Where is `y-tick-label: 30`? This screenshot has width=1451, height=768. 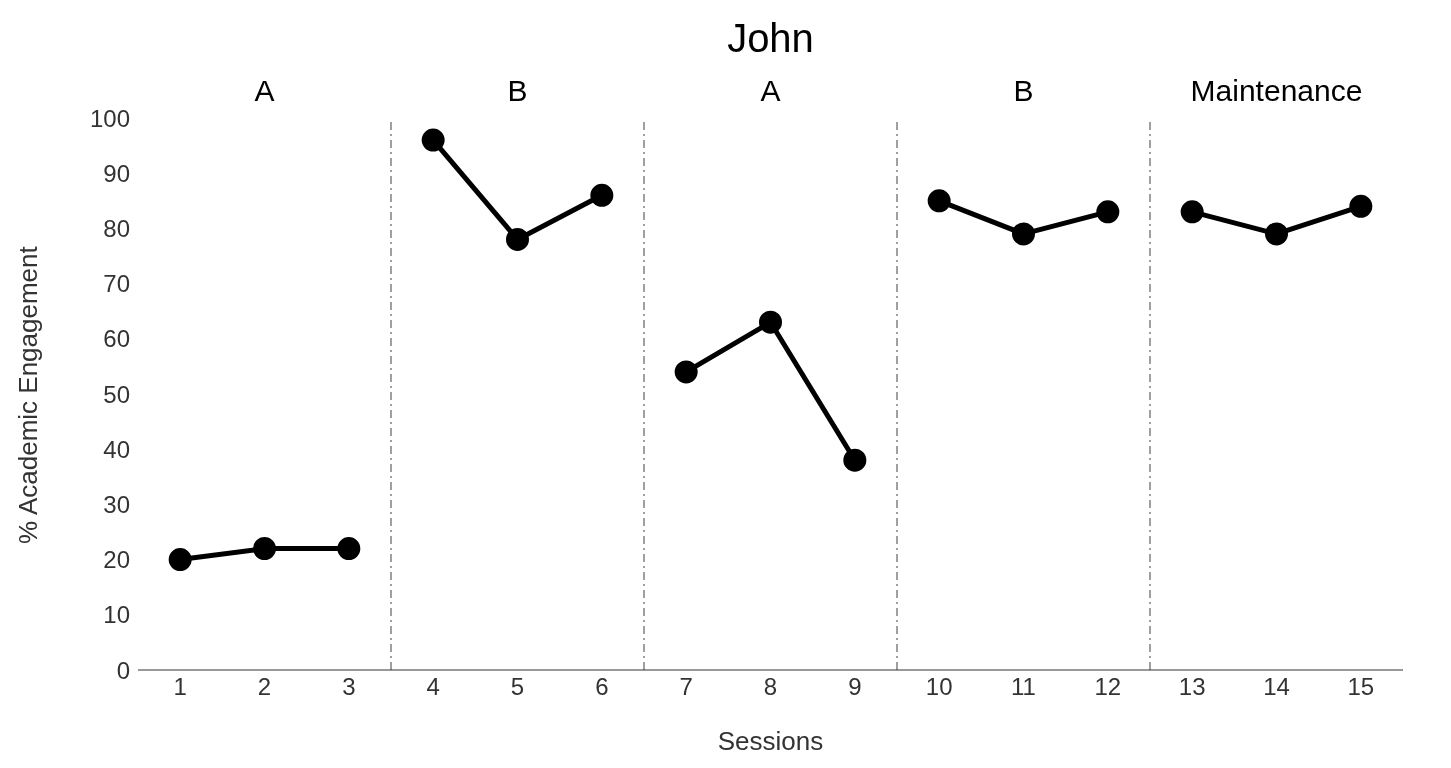
y-tick-label: 30 is located at coordinates (116, 504).